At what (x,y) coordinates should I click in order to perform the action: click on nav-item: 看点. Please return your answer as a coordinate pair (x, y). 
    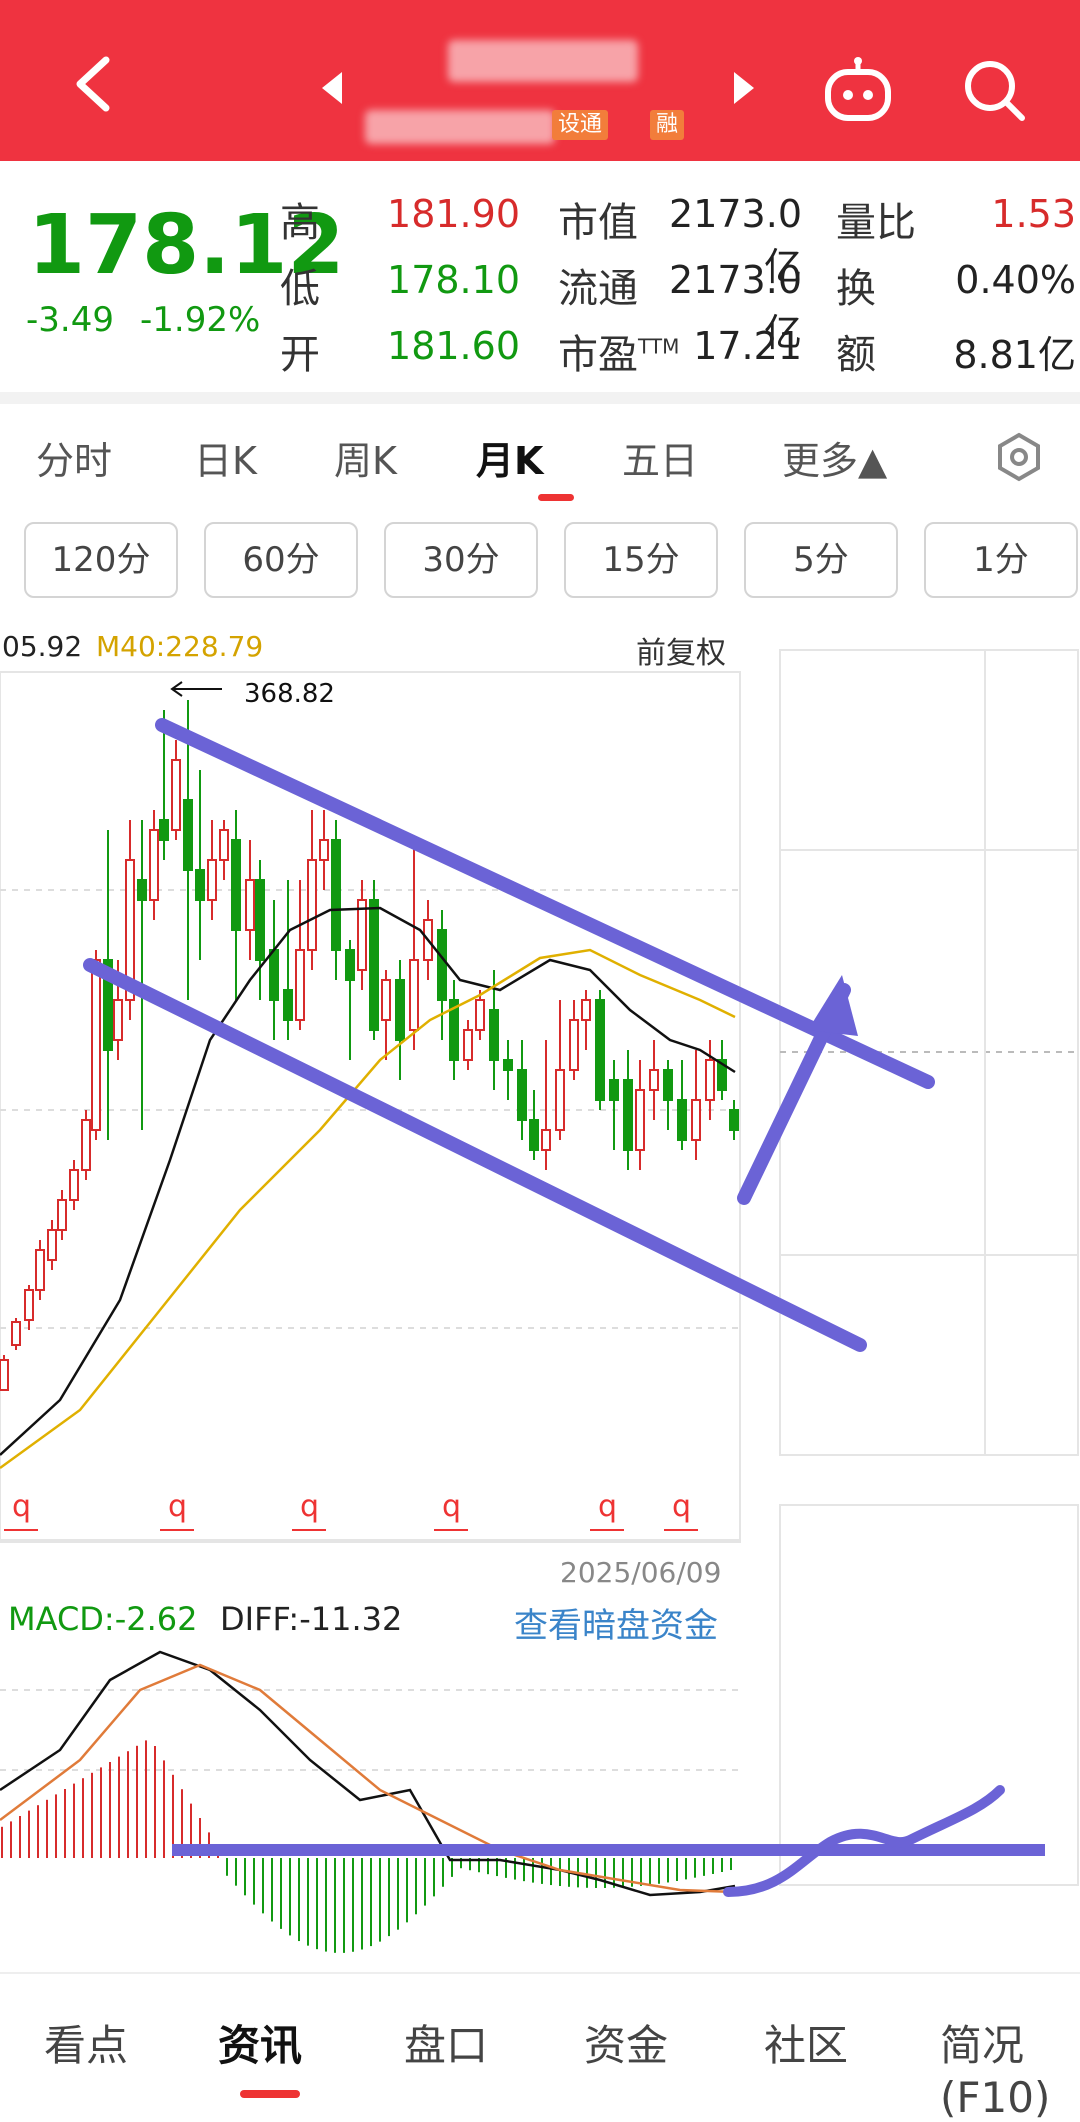
    Looking at the image, I should click on (86, 2045).